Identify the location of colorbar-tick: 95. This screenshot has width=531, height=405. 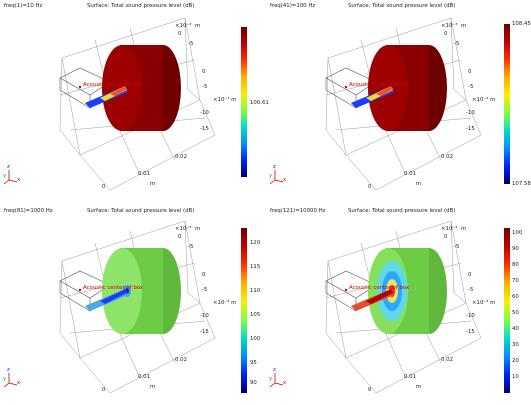
(253, 363).